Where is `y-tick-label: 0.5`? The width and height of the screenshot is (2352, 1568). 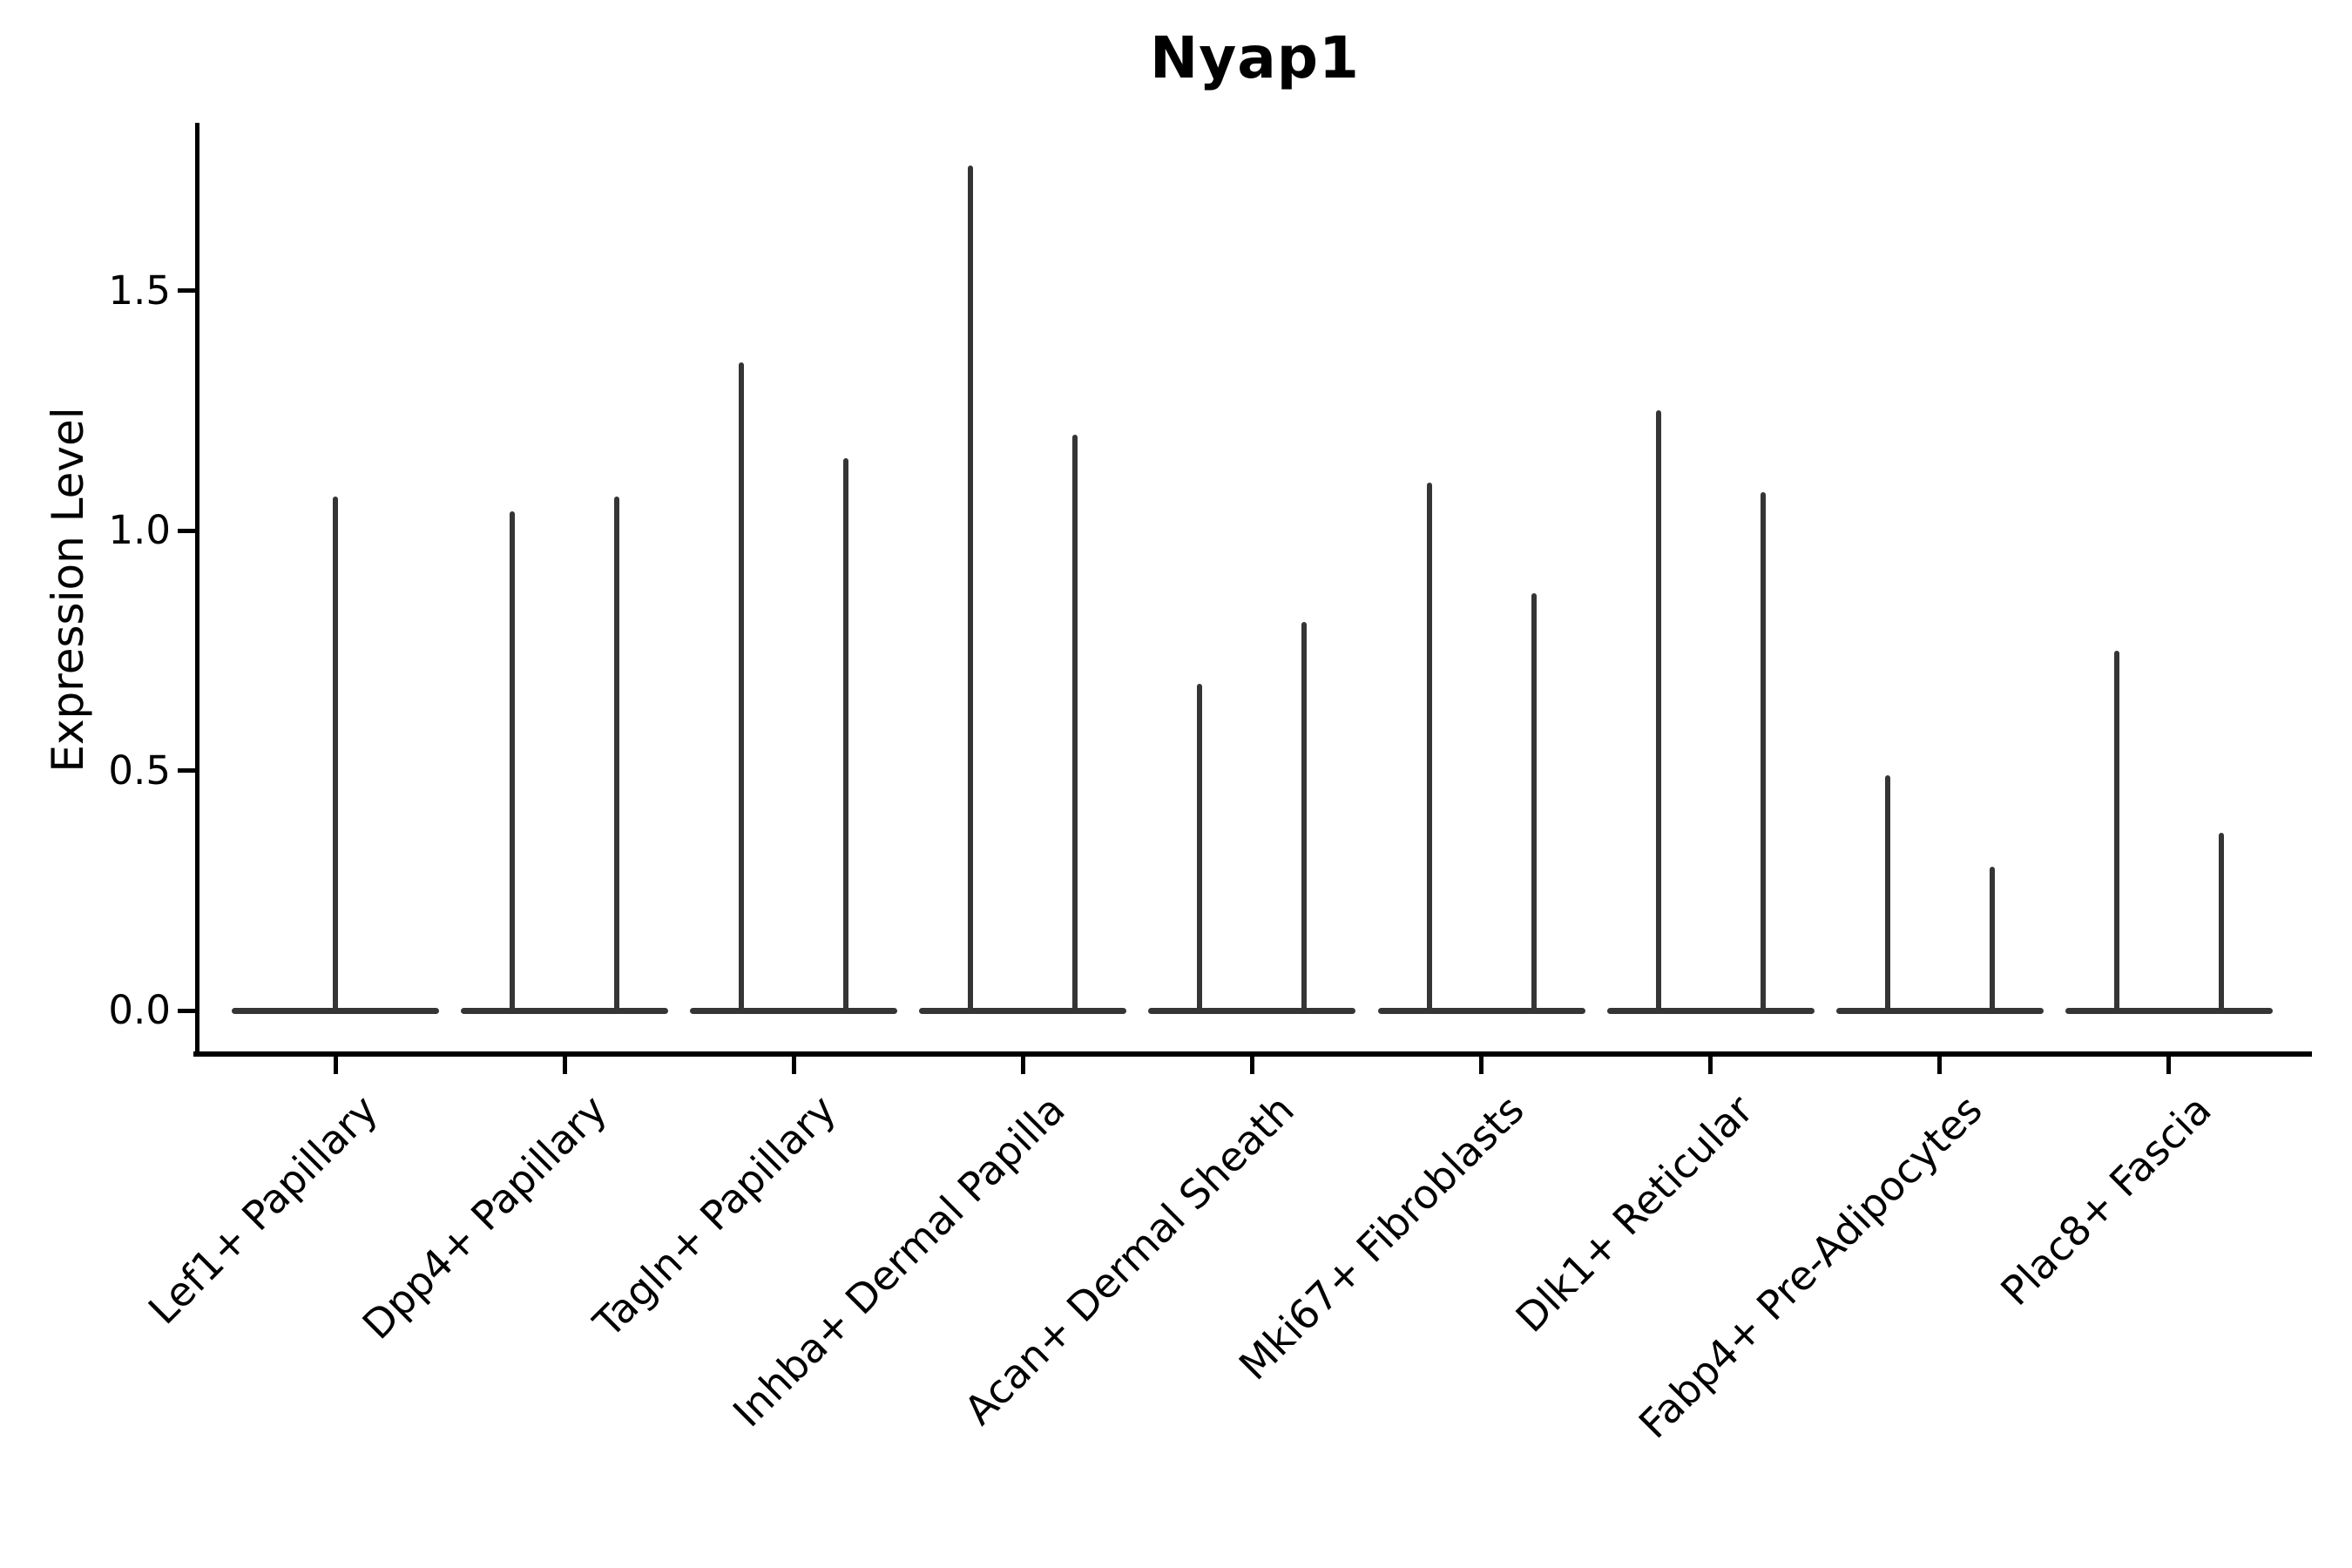
y-tick-label: 0.5 is located at coordinates (139, 770).